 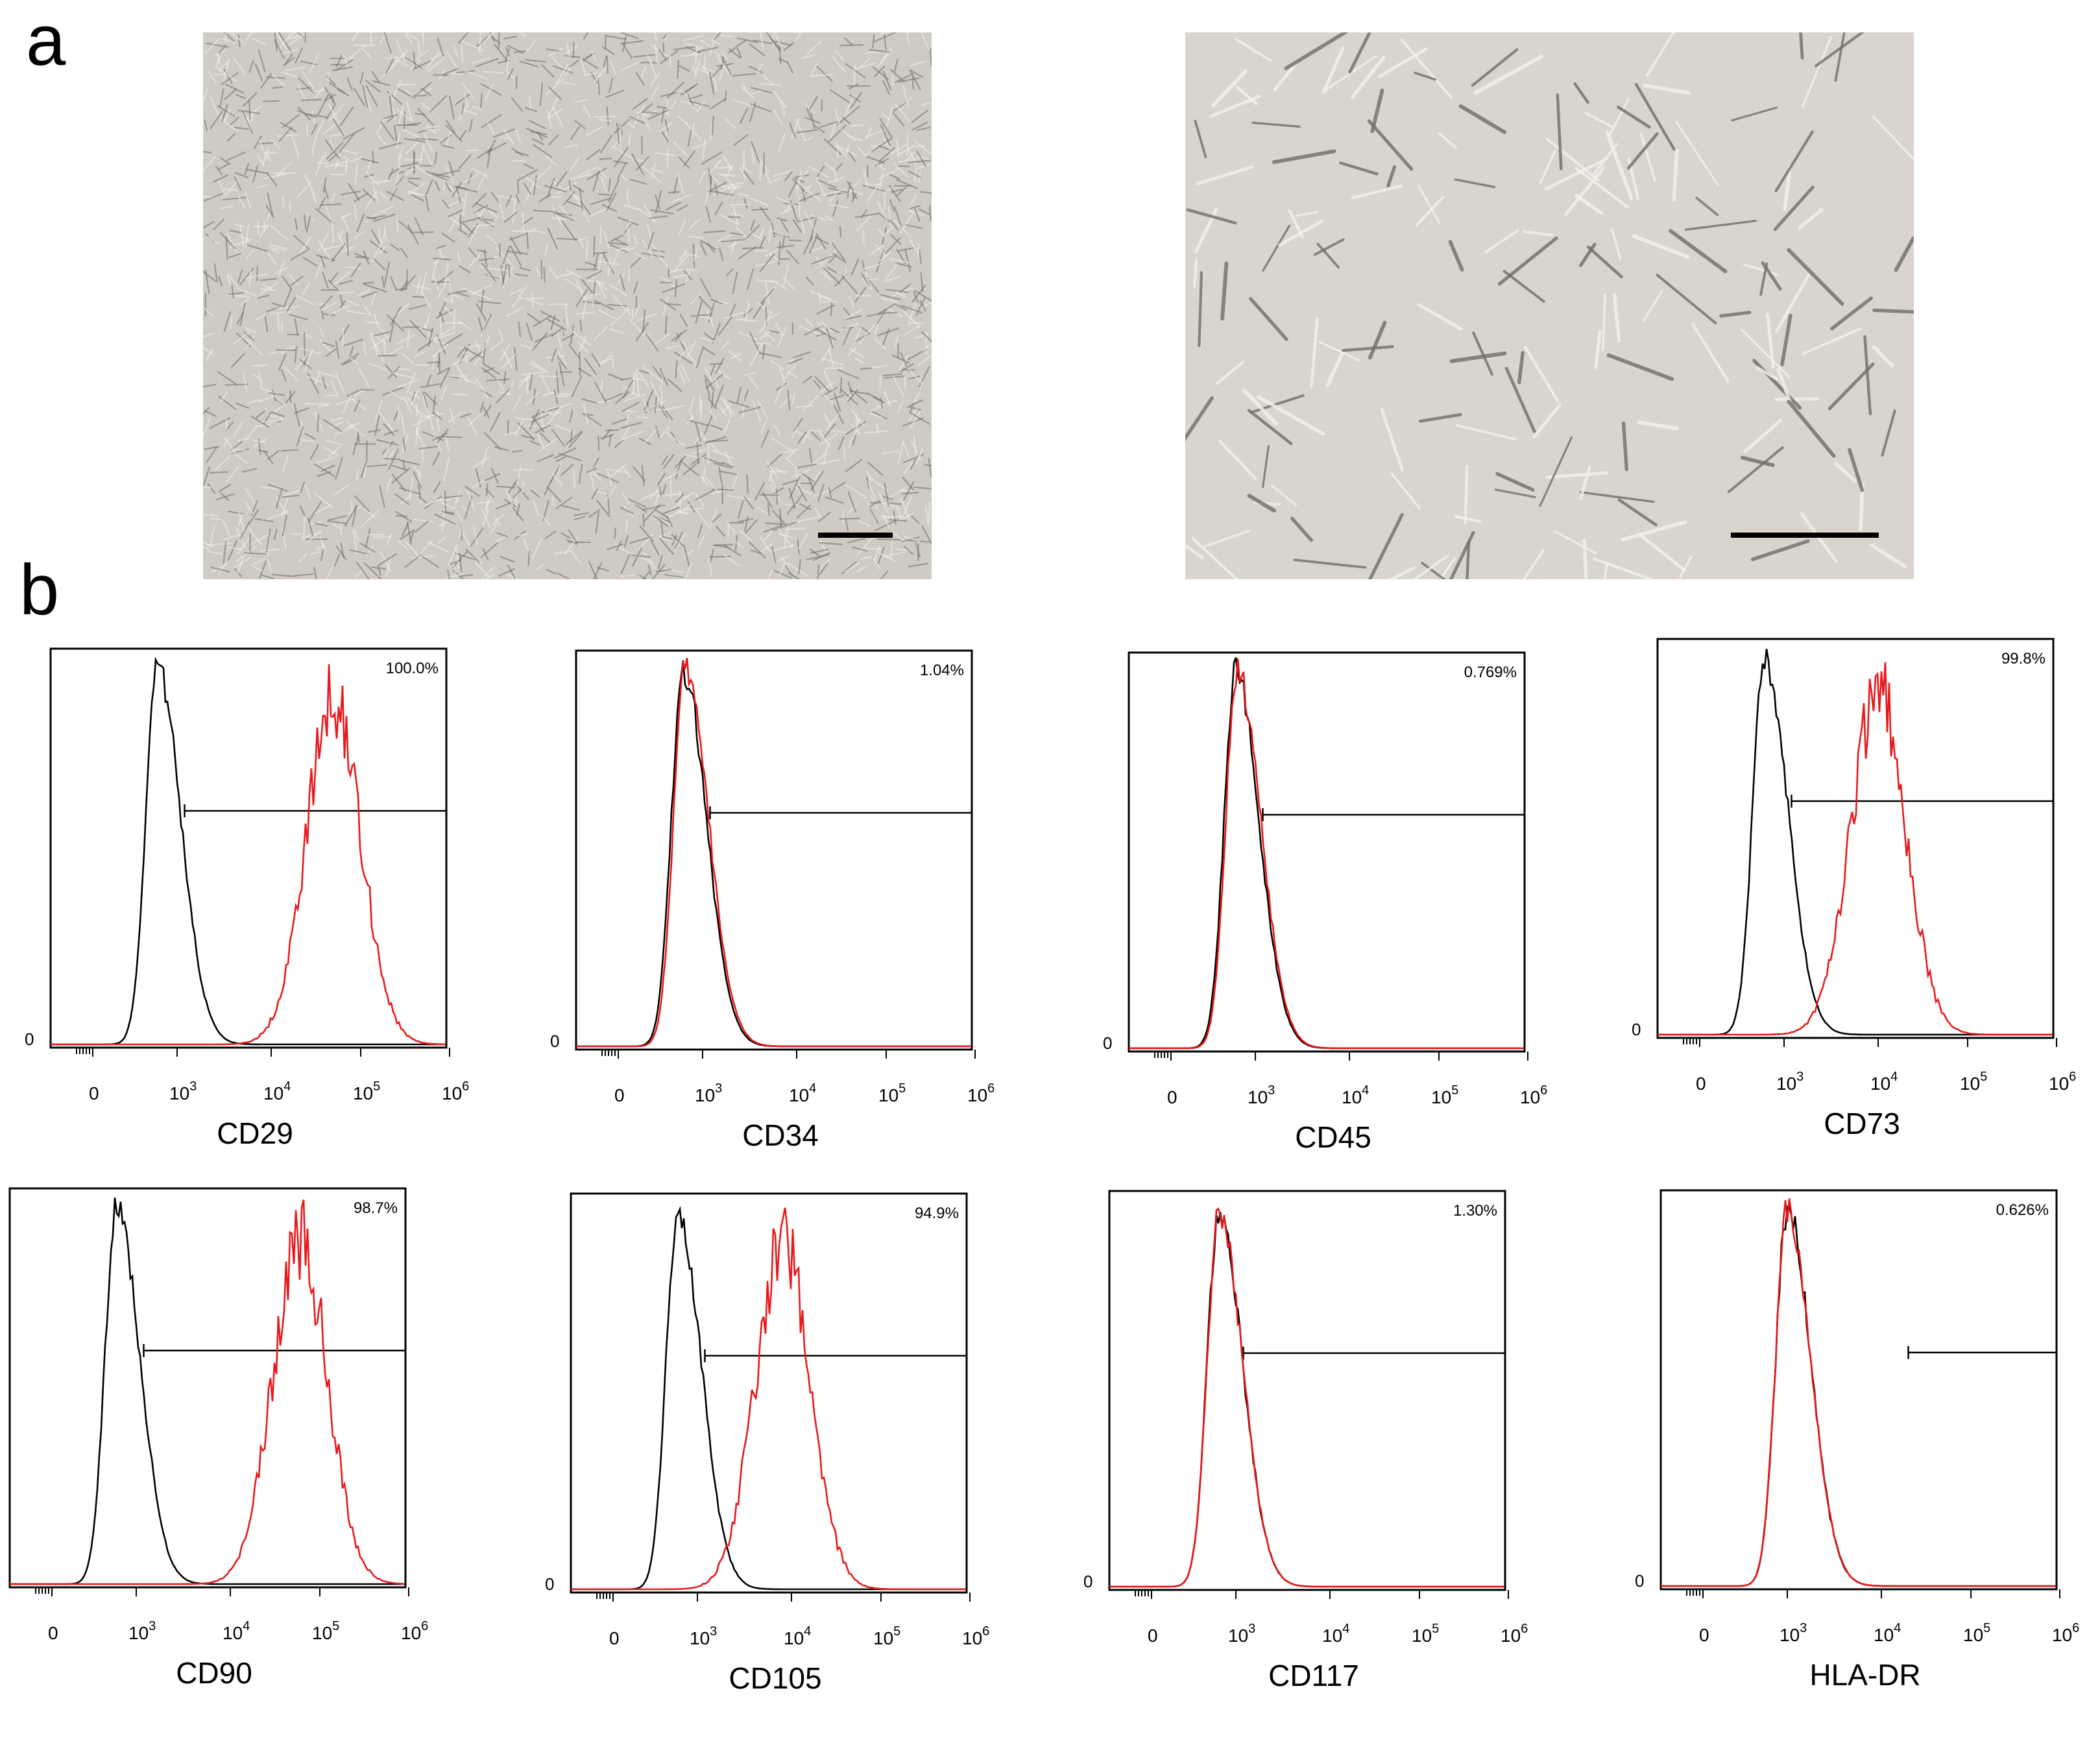 I want to click on micrograph-sparse-image, so click(x=1549, y=305).